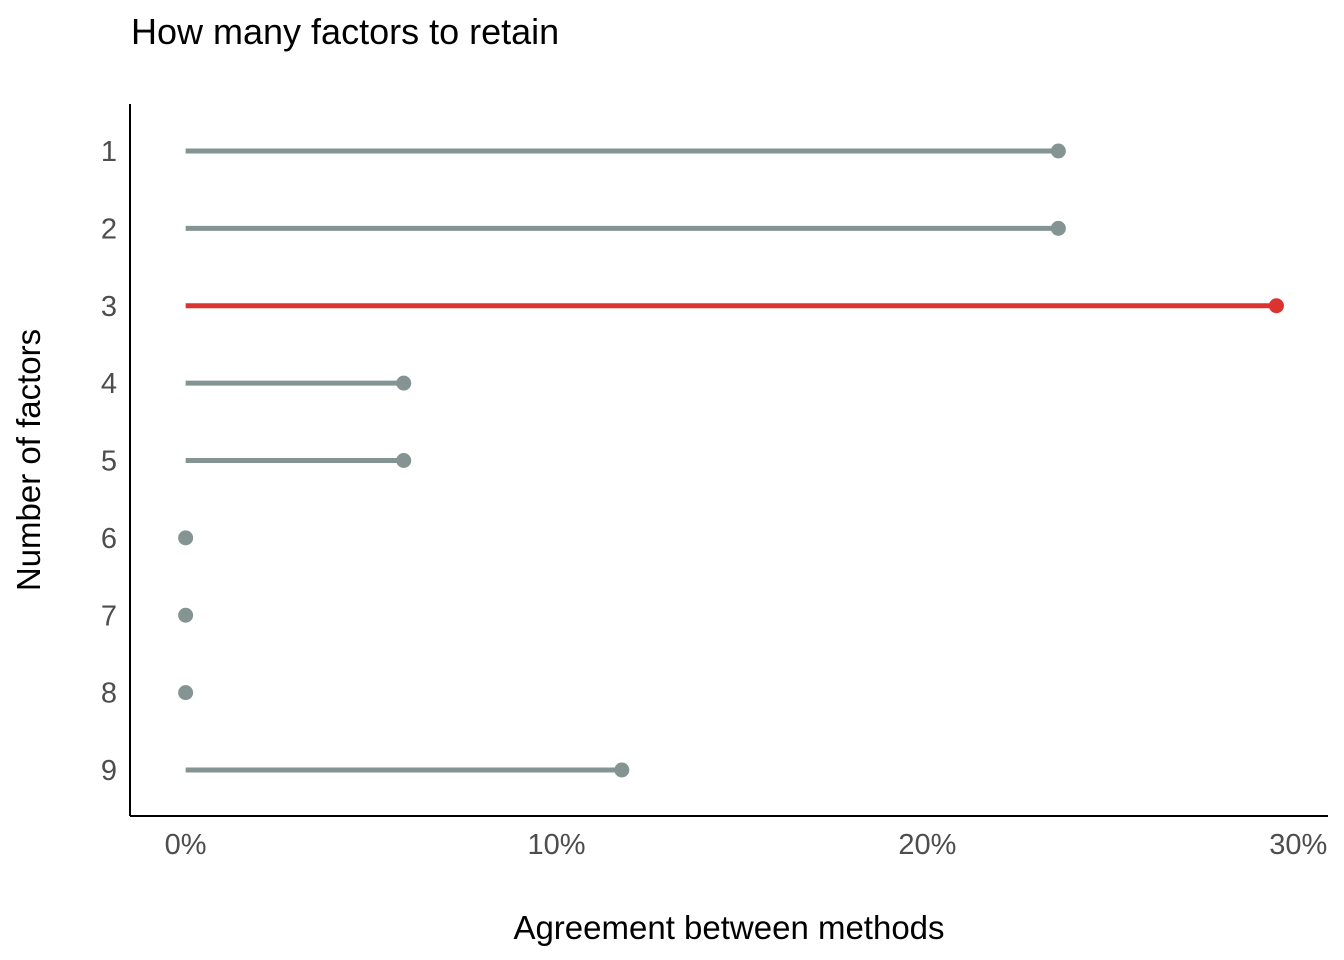 Image resolution: width=1344 pixels, height=960 pixels. What do you see at coordinates (1298, 845) in the screenshot?
I see `x-tick-label-3: 30%` at bounding box center [1298, 845].